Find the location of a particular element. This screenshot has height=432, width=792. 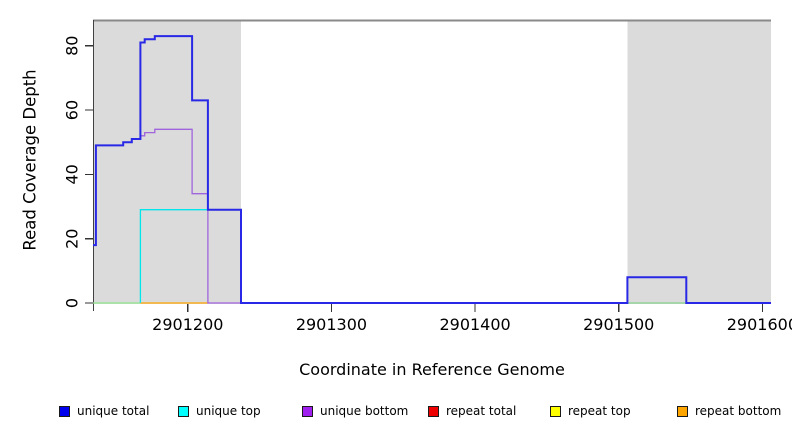

legend-swatch-unique-total is located at coordinates (64, 411).